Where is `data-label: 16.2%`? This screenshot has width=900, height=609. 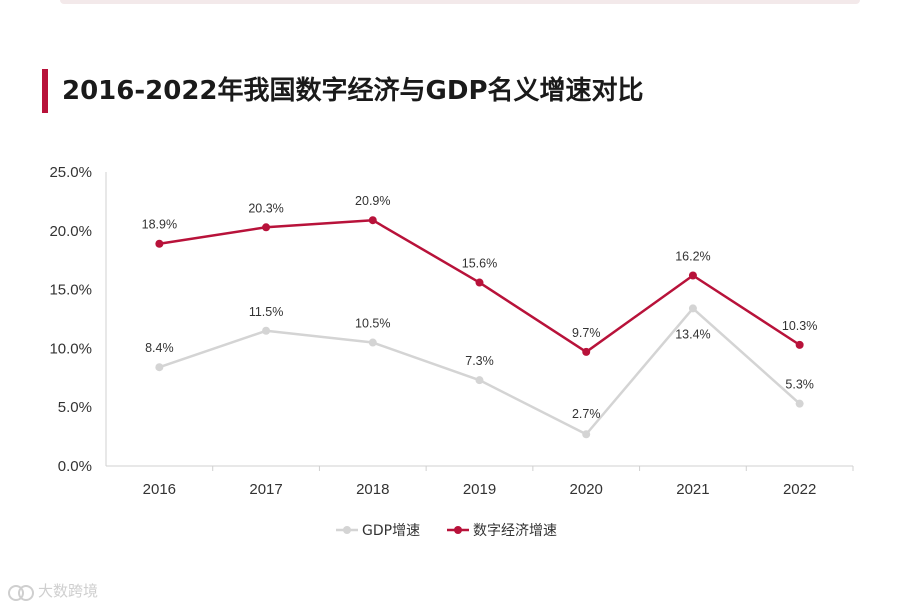 data-label: 16.2% is located at coordinates (692, 256).